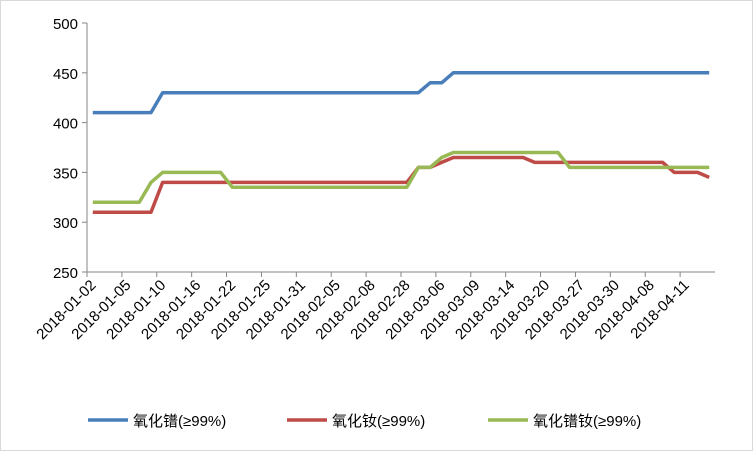 This screenshot has height=451, width=753. I want to click on legend-label: 氧化镨钕(≥99%), so click(587, 421).